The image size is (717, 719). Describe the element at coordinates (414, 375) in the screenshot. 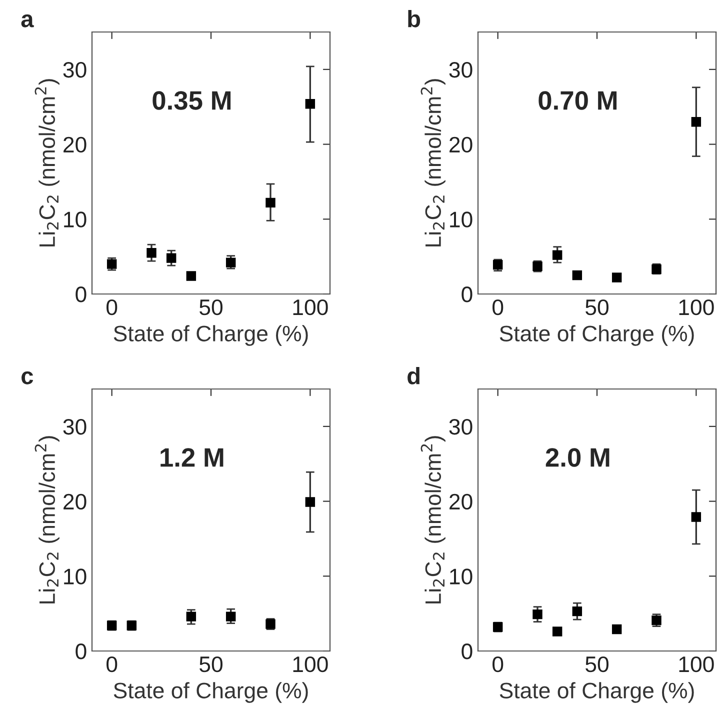

I see `chart-title: d` at that location.